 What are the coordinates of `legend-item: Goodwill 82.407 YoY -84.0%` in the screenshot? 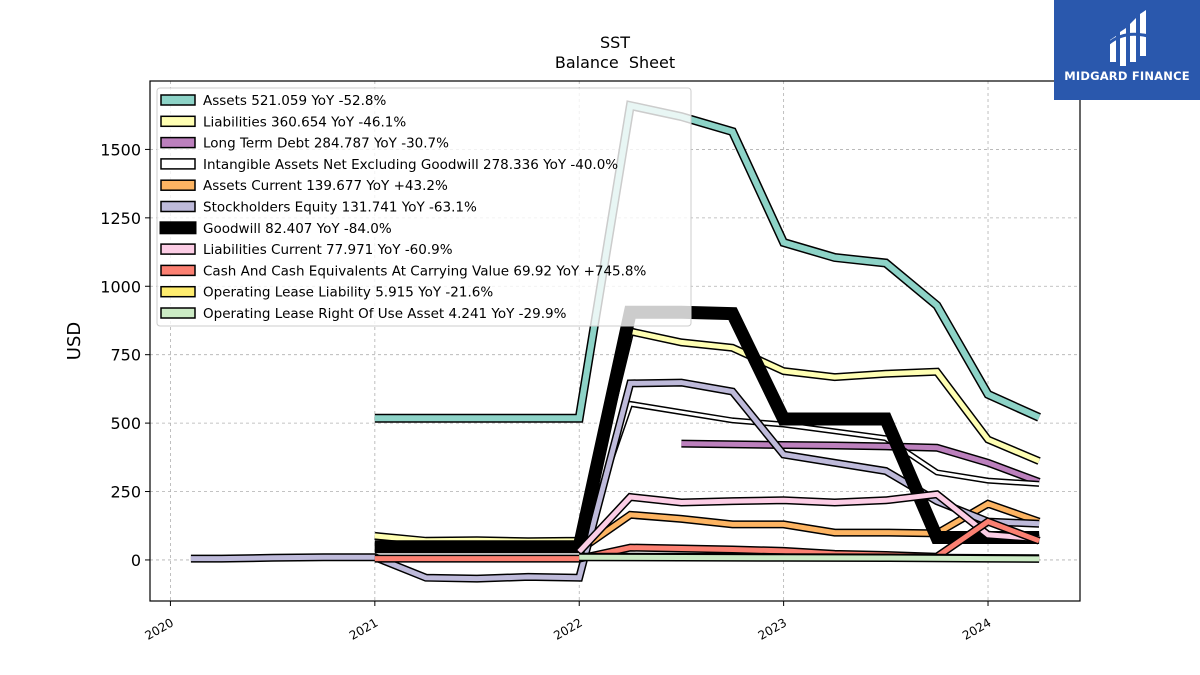 It's located at (275, 229).